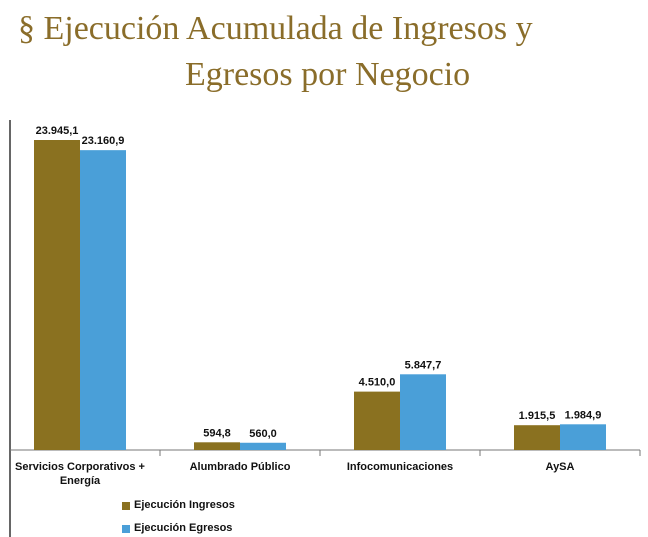  I want to click on value-label: 560,0, so click(263, 434).